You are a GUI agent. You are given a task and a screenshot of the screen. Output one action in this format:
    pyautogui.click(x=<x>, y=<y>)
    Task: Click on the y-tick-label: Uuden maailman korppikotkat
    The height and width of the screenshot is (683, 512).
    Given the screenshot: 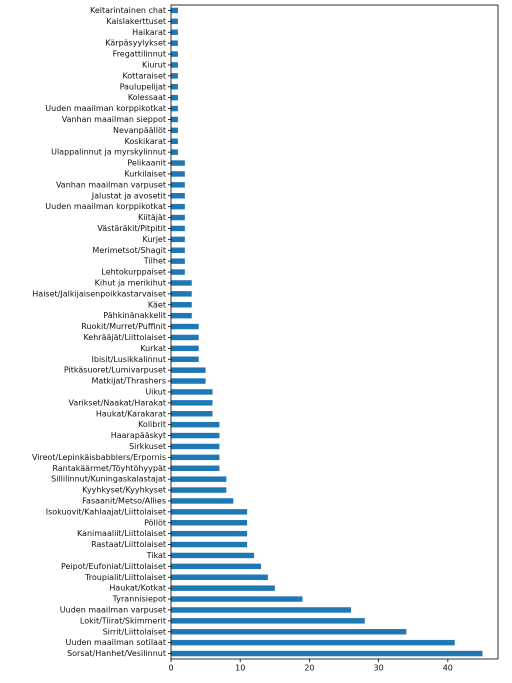 What is the action you would take?
    pyautogui.click(x=105, y=206)
    